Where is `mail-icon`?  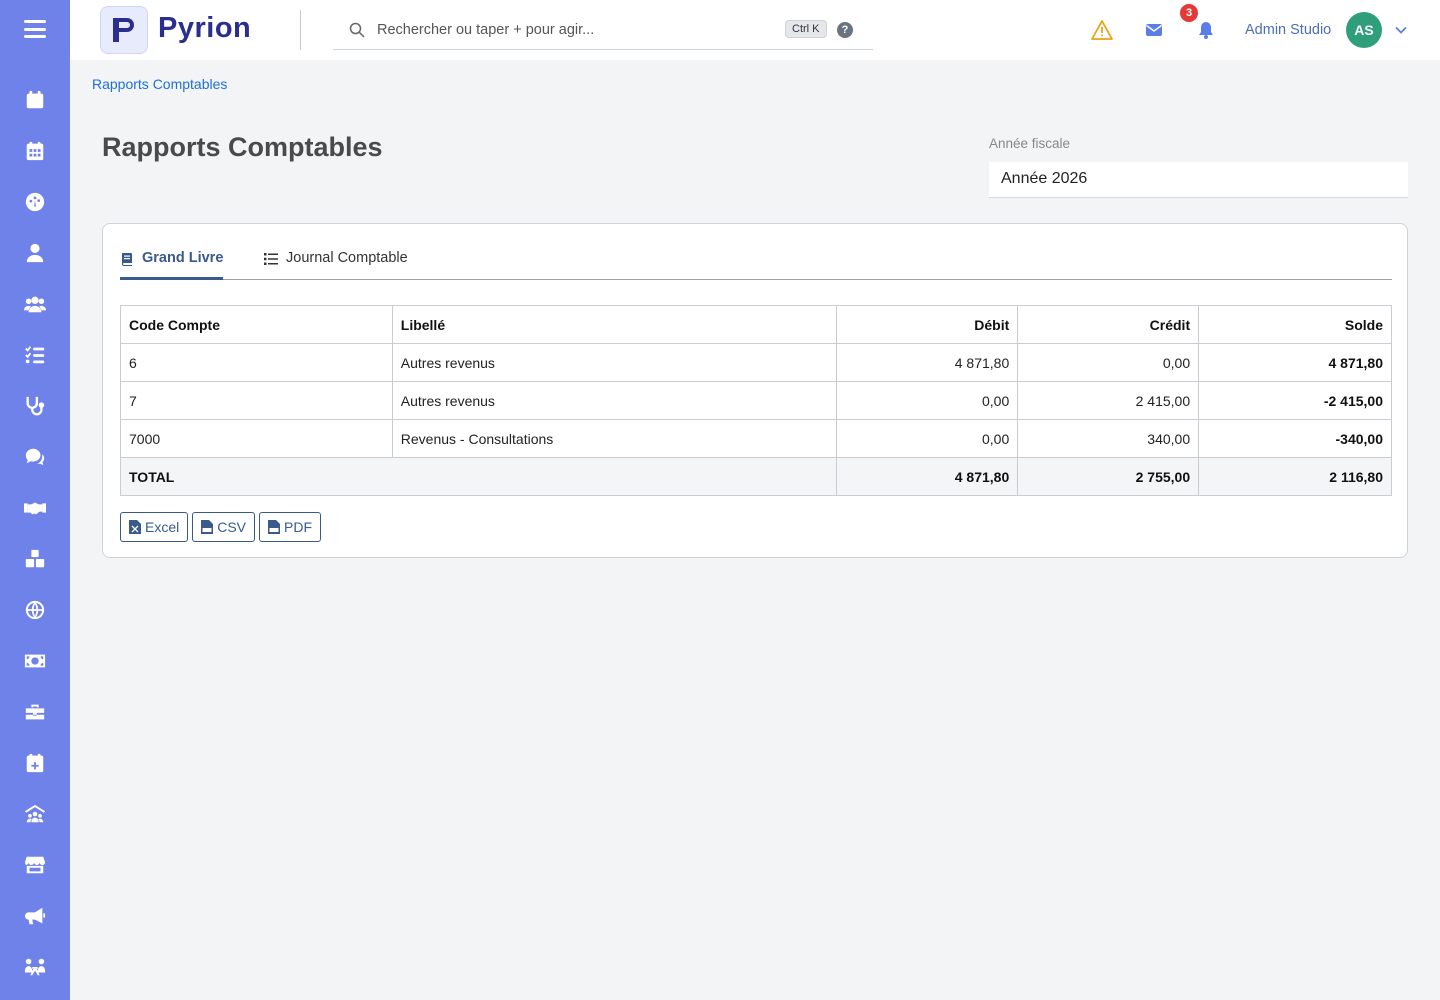 mail-icon is located at coordinates (1154, 30).